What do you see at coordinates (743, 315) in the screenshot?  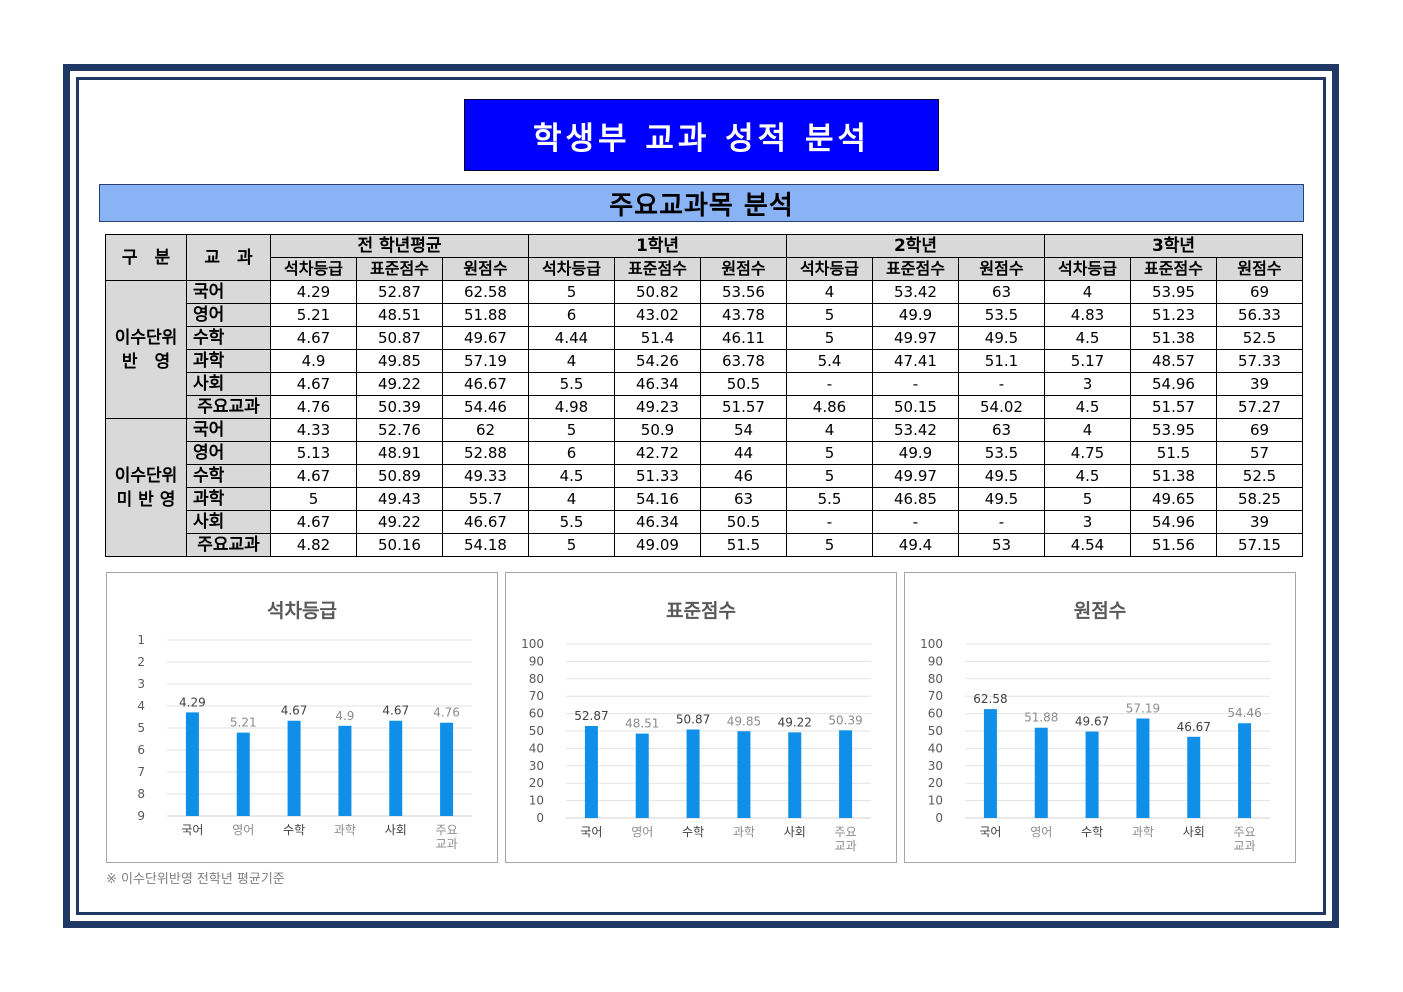 I see `table-cell: 43.78` at bounding box center [743, 315].